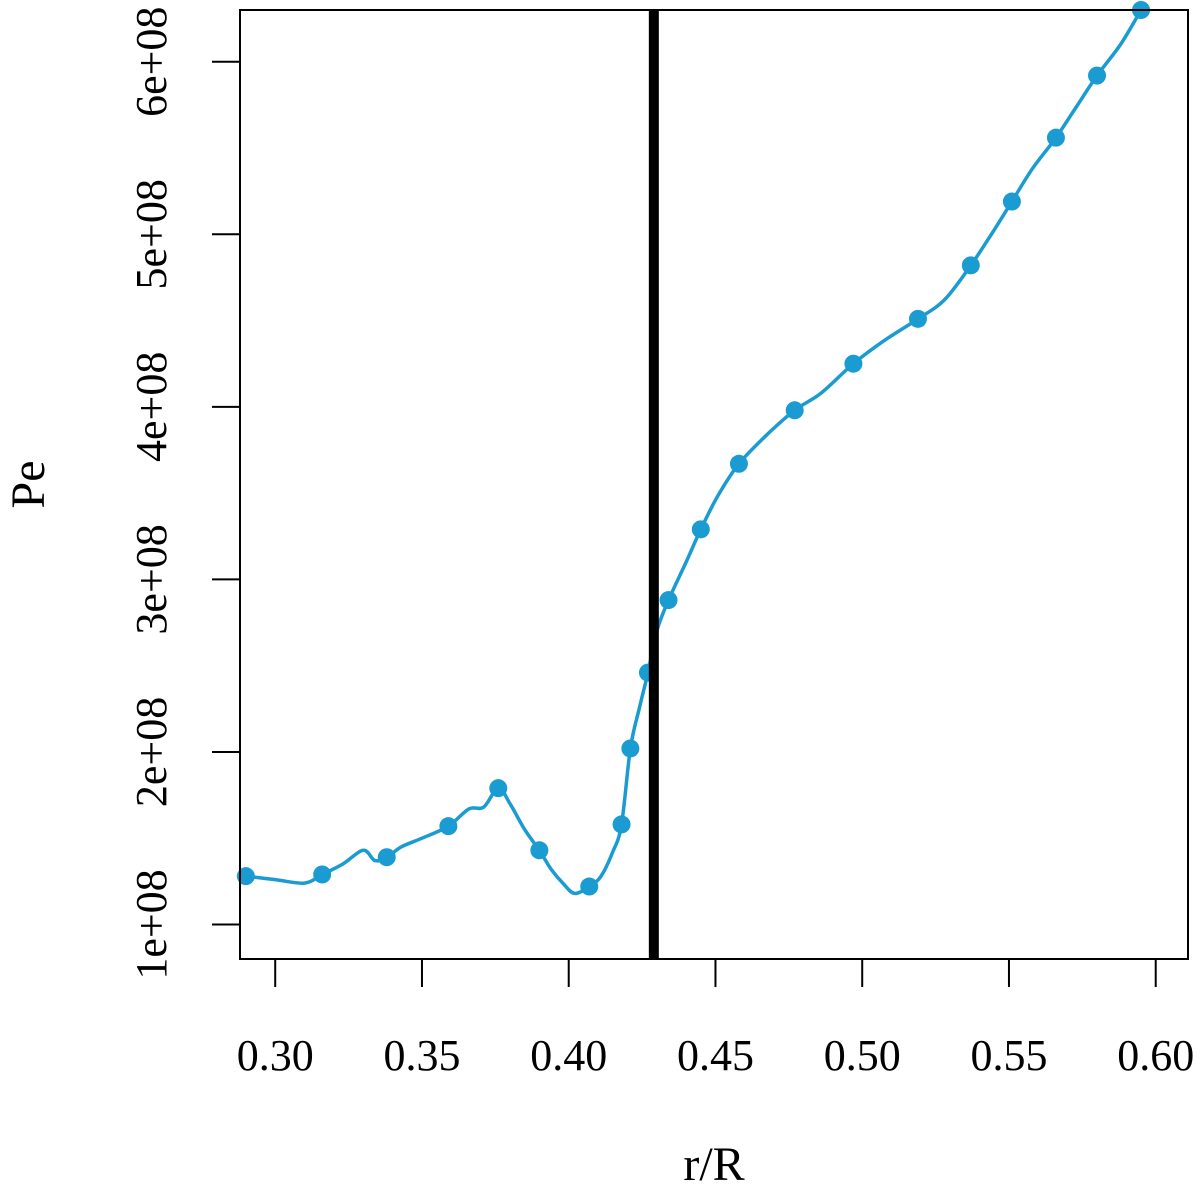  What do you see at coordinates (1155, 1055) in the screenshot?
I see `x-tick-label: 0.60` at bounding box center [1155, 1055].